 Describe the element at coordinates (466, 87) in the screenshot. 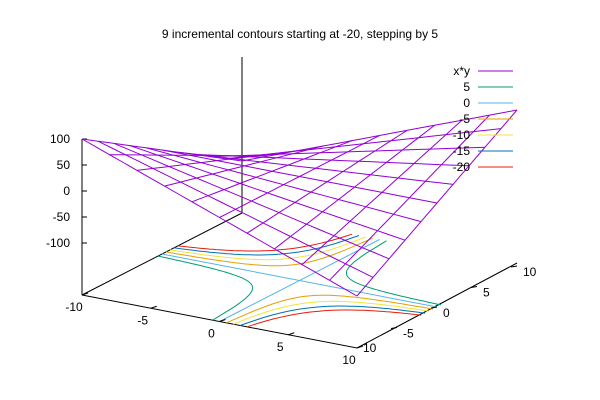

I see `legend-label: 5` at that location.